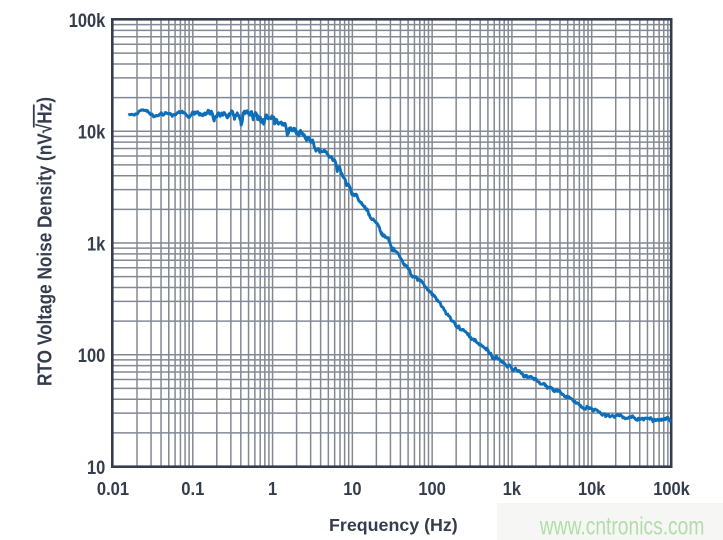 Image resolution: width=723 pixels, height=540 pixels. I want to click on svg-text: www.cntronics.com, so click(621, 526).